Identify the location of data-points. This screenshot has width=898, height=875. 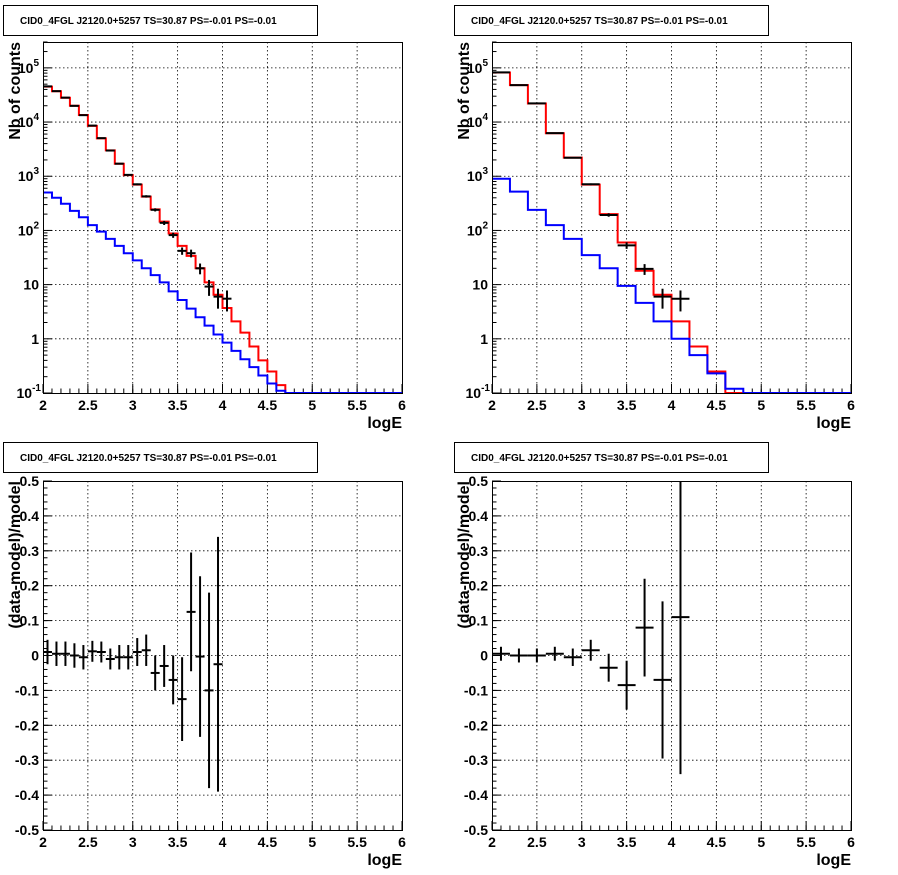
(137, 198).